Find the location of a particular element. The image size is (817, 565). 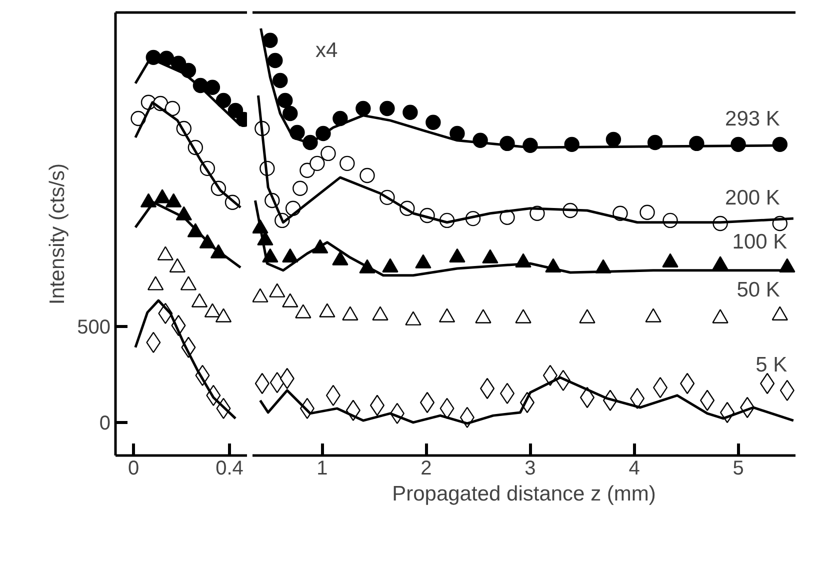

y-tick-label: 500 is located at coordinates (94, 327).